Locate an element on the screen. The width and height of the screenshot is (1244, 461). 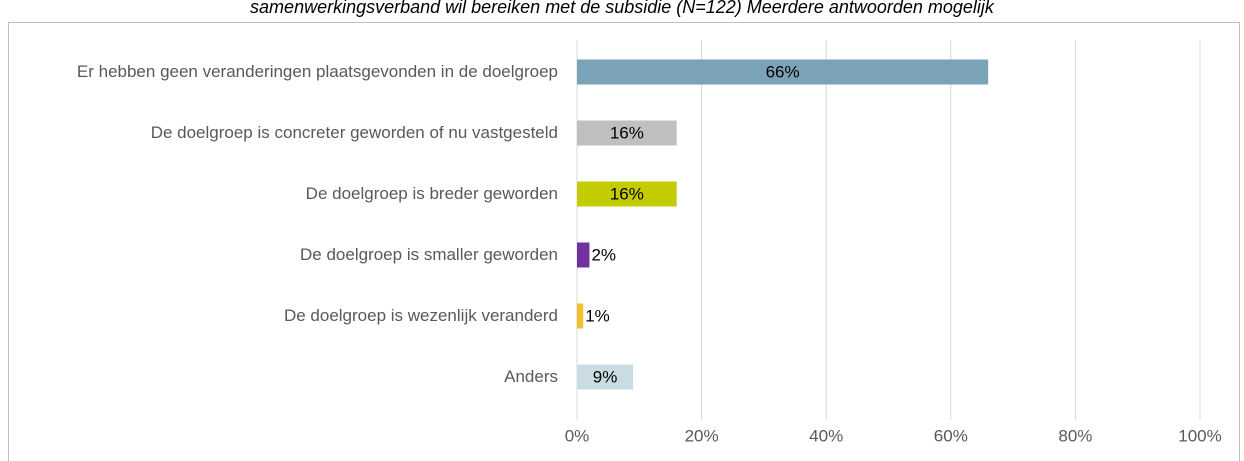
value-label: 2% is located at coordinates (603, 254).